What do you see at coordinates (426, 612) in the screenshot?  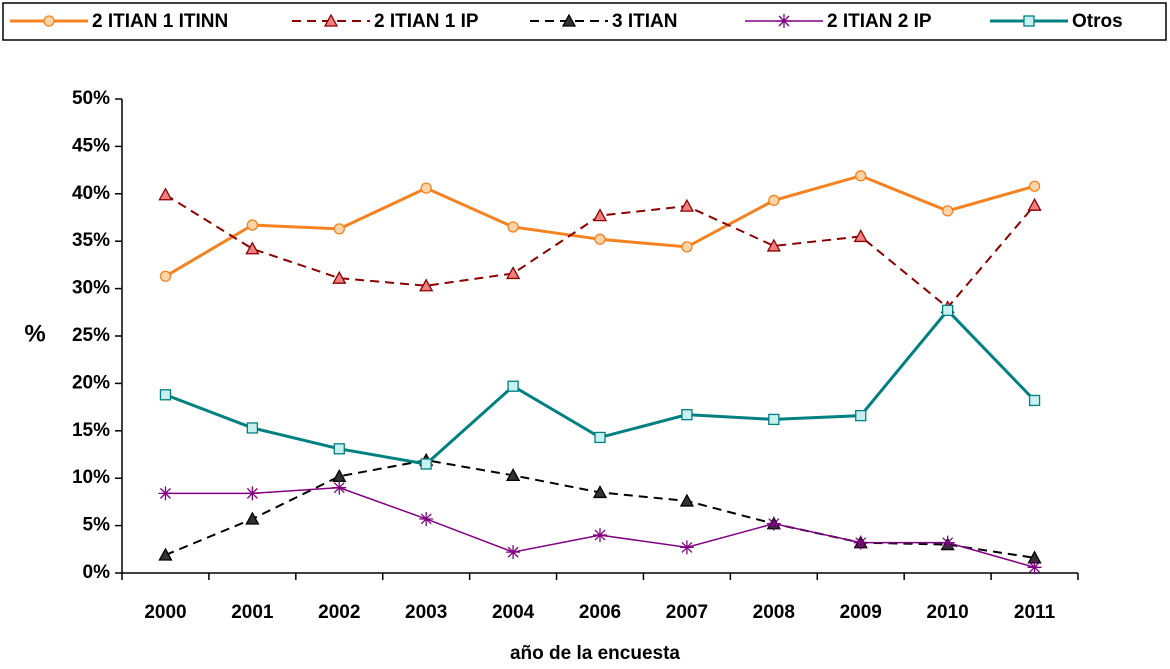 I see `x-tick-label: 2003` at bounding box center [426, 612].